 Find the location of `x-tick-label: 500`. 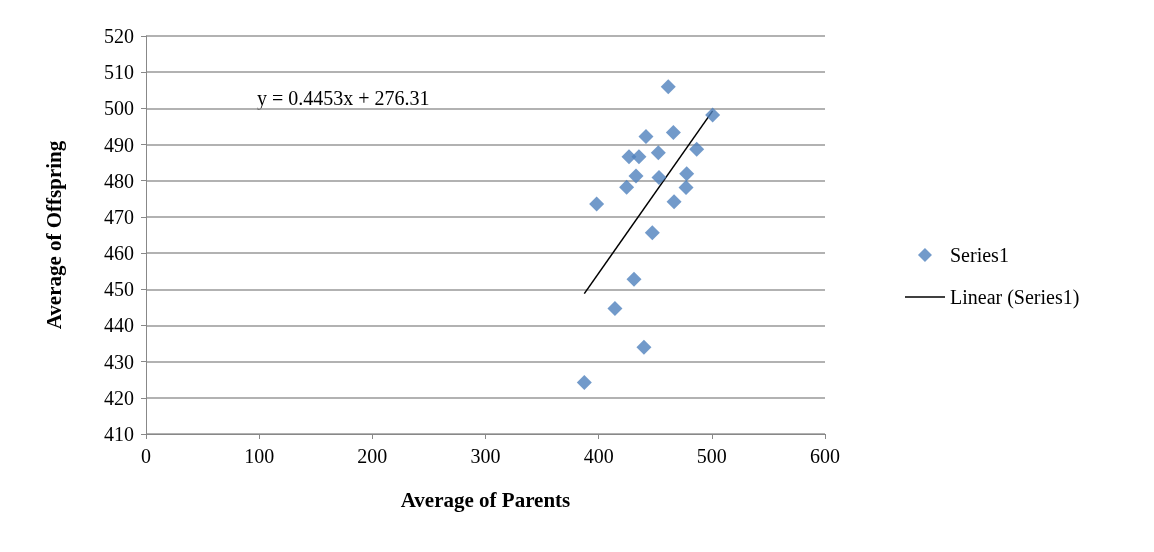

x-tick-label: 500 is located at coordinates (711, 456).